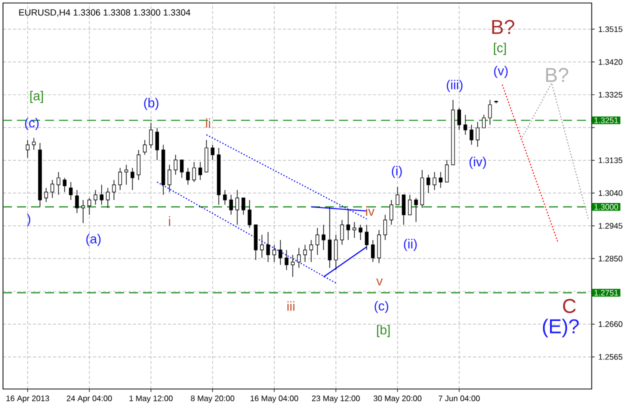 The height and width of the screenshot is (408, 627). I want to click on annotation: (b), so click(151, 104).